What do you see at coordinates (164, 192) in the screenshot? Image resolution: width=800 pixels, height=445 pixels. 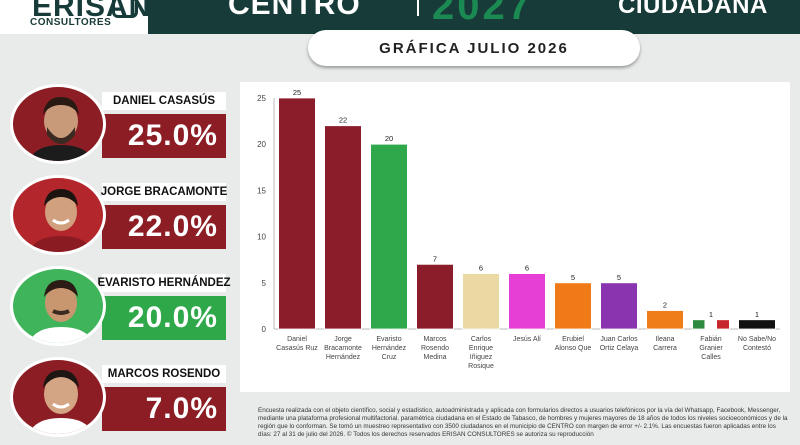 I see `candidate-name: JORGE BRACAMONTE` at bounding box center [164, 192].